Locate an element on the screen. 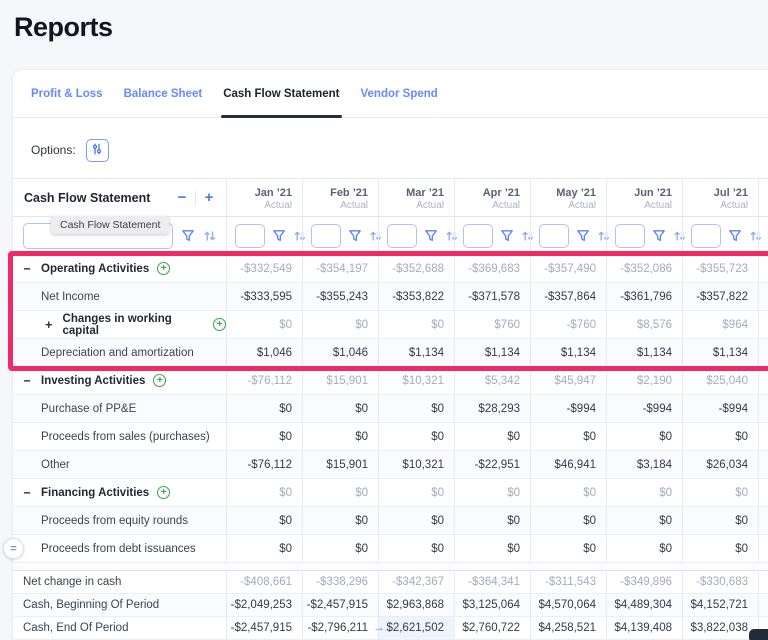 The image size is (768, 640). value-cell: -$760 is located at coordinates (568, 324).